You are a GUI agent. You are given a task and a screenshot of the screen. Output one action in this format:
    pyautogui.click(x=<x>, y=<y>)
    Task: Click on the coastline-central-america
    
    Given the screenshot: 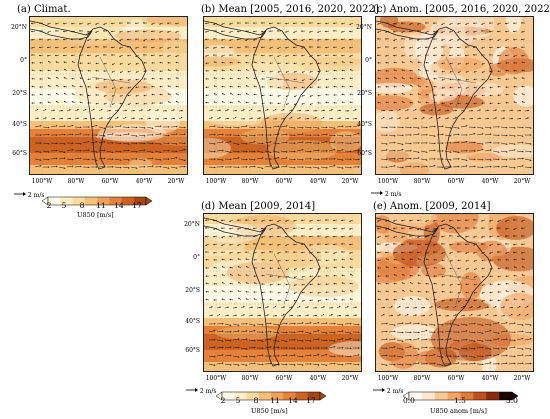 What is the action you would take?
    pyautogui.click(x=407, y=30)
    